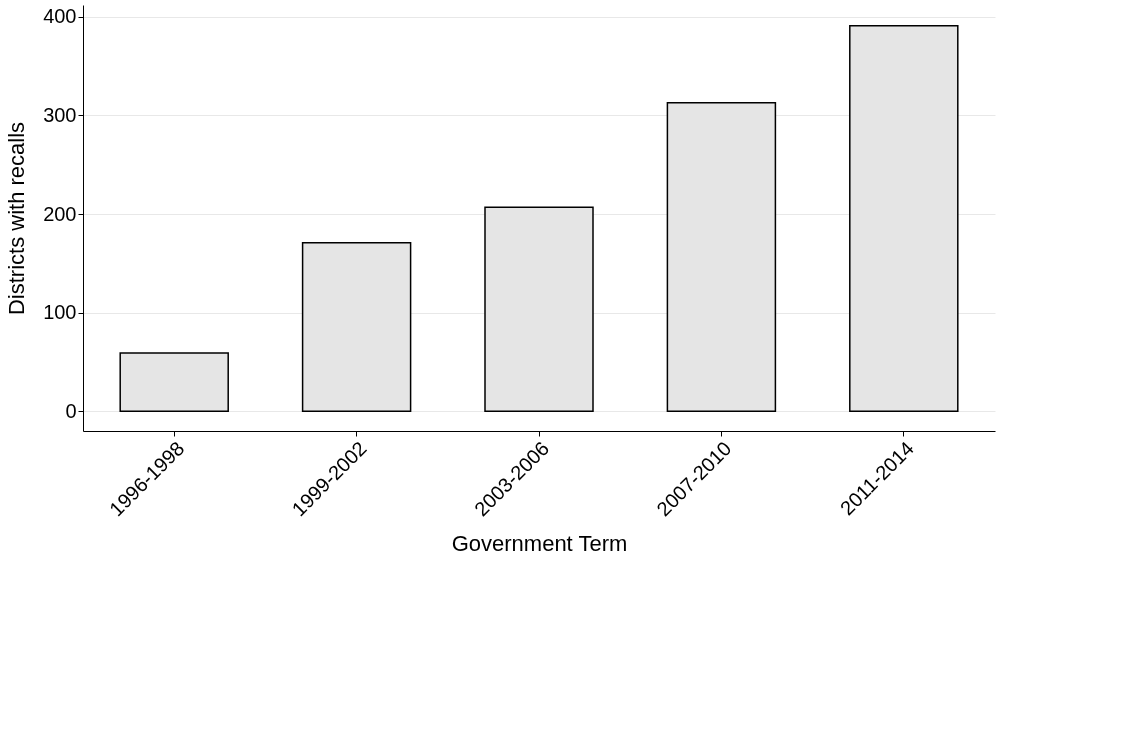 This screenshot has height=735, width=1137. Describe the element at coordinates (17, 218) in the screenshot. I see `y-axis-title: Districts with recalls` at that location.